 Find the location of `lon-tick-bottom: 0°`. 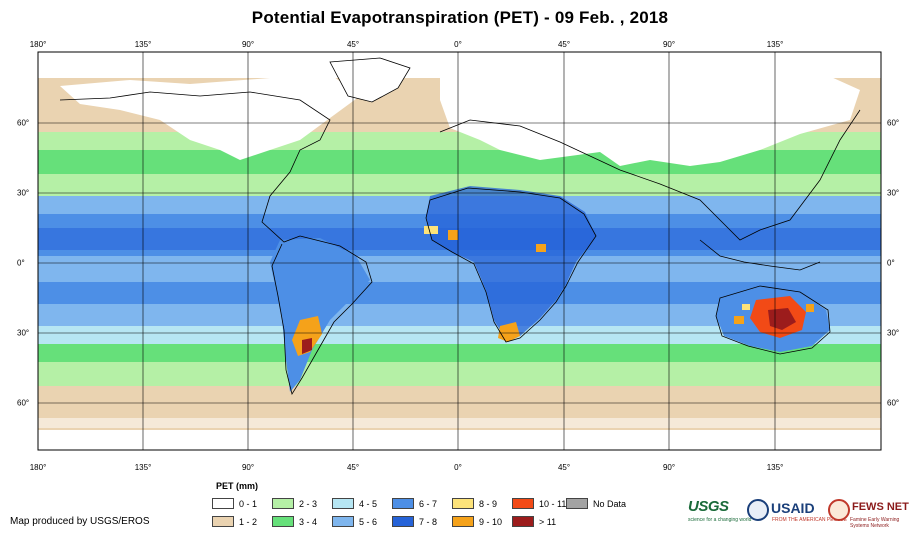

lon-tick-bottom: 0° is located at coordinates (458, 467).